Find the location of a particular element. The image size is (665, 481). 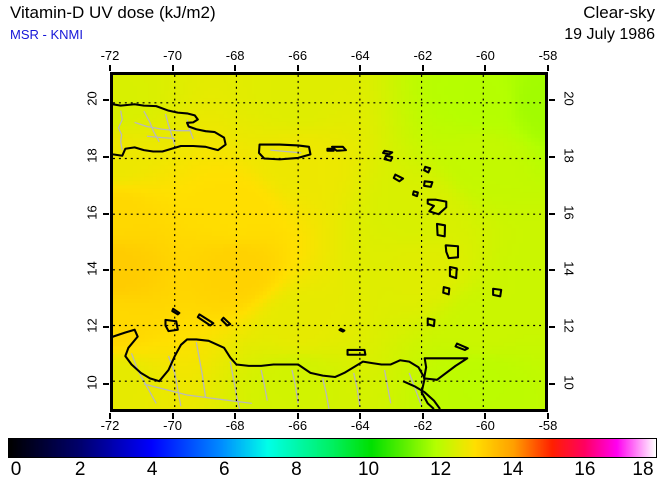

x-tick-label-bottom: -72 is located at coordinates (110, 425).